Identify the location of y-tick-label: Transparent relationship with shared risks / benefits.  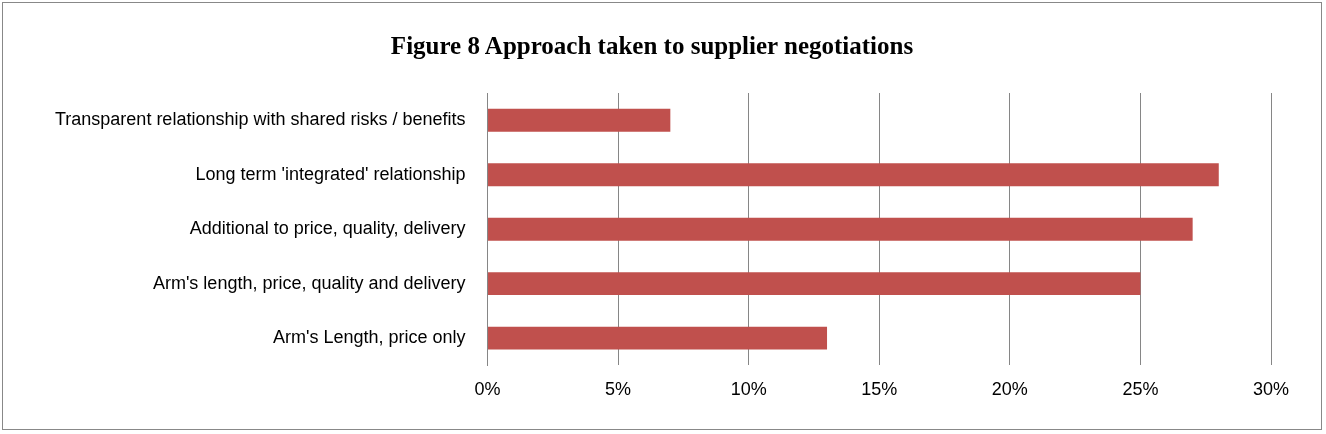
(260, 119).